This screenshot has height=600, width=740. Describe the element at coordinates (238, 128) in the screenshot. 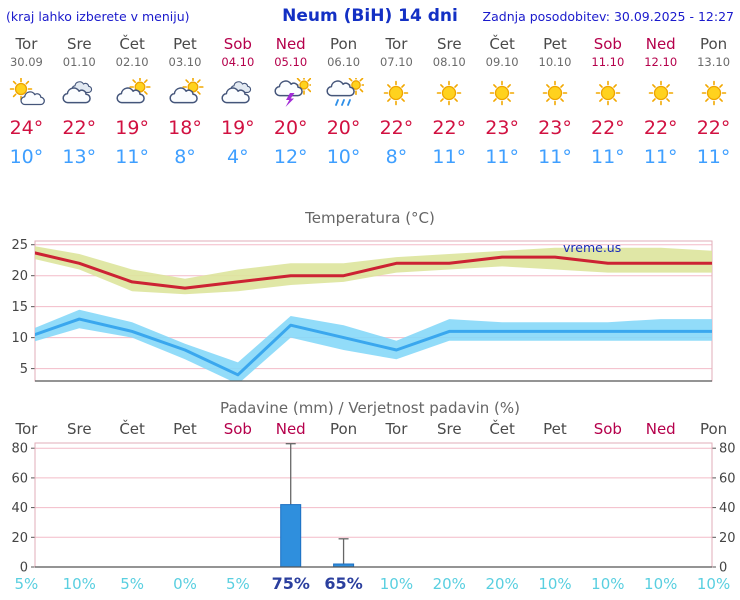

I see `max-temperature: 19°` at that location.